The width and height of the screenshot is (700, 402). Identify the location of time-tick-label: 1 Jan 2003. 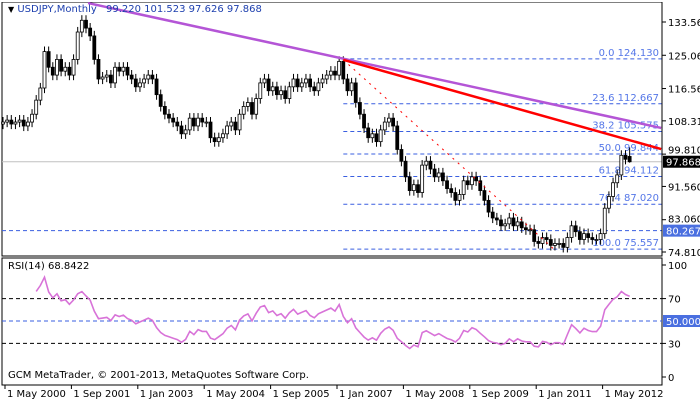
(167, 394).